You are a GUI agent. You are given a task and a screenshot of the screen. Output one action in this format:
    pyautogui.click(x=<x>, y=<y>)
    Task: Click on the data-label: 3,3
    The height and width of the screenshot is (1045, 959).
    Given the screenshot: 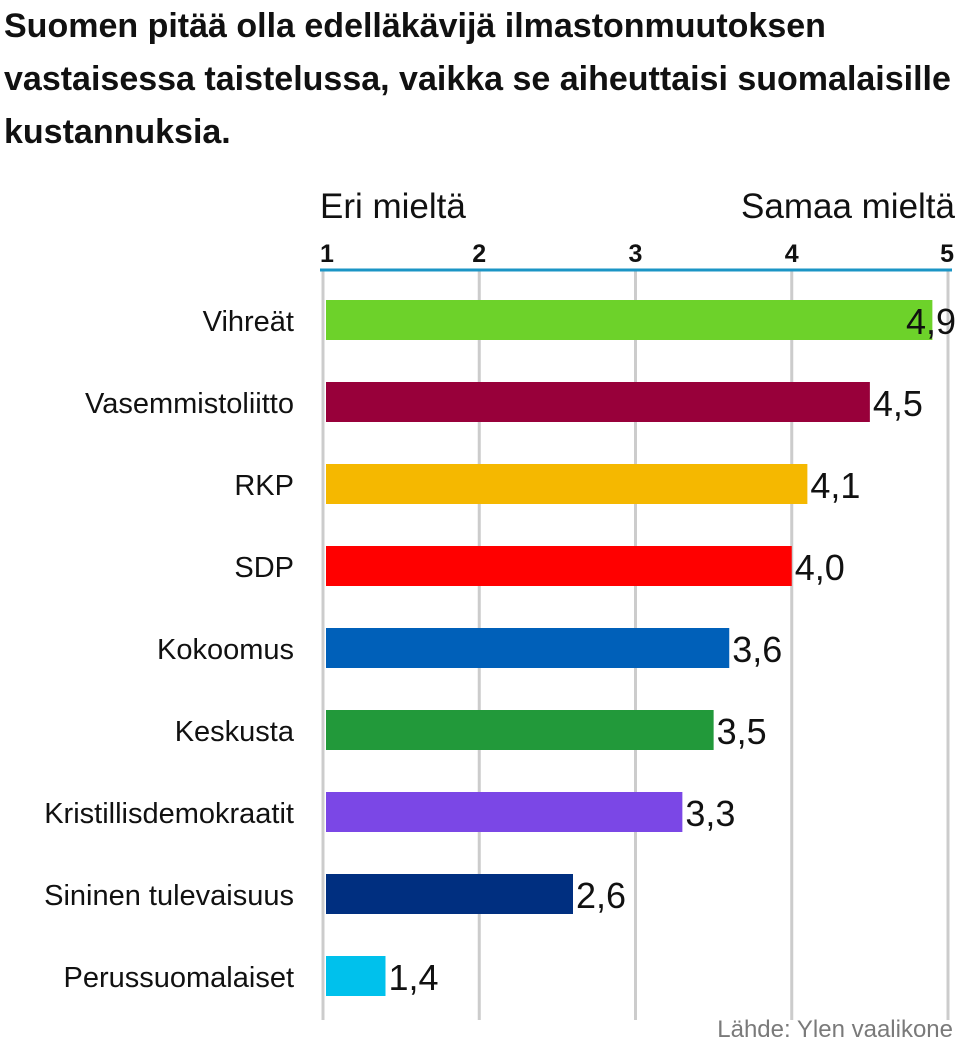 What is the action you would take?
    pyautogui.click(x=710, y=813)
    